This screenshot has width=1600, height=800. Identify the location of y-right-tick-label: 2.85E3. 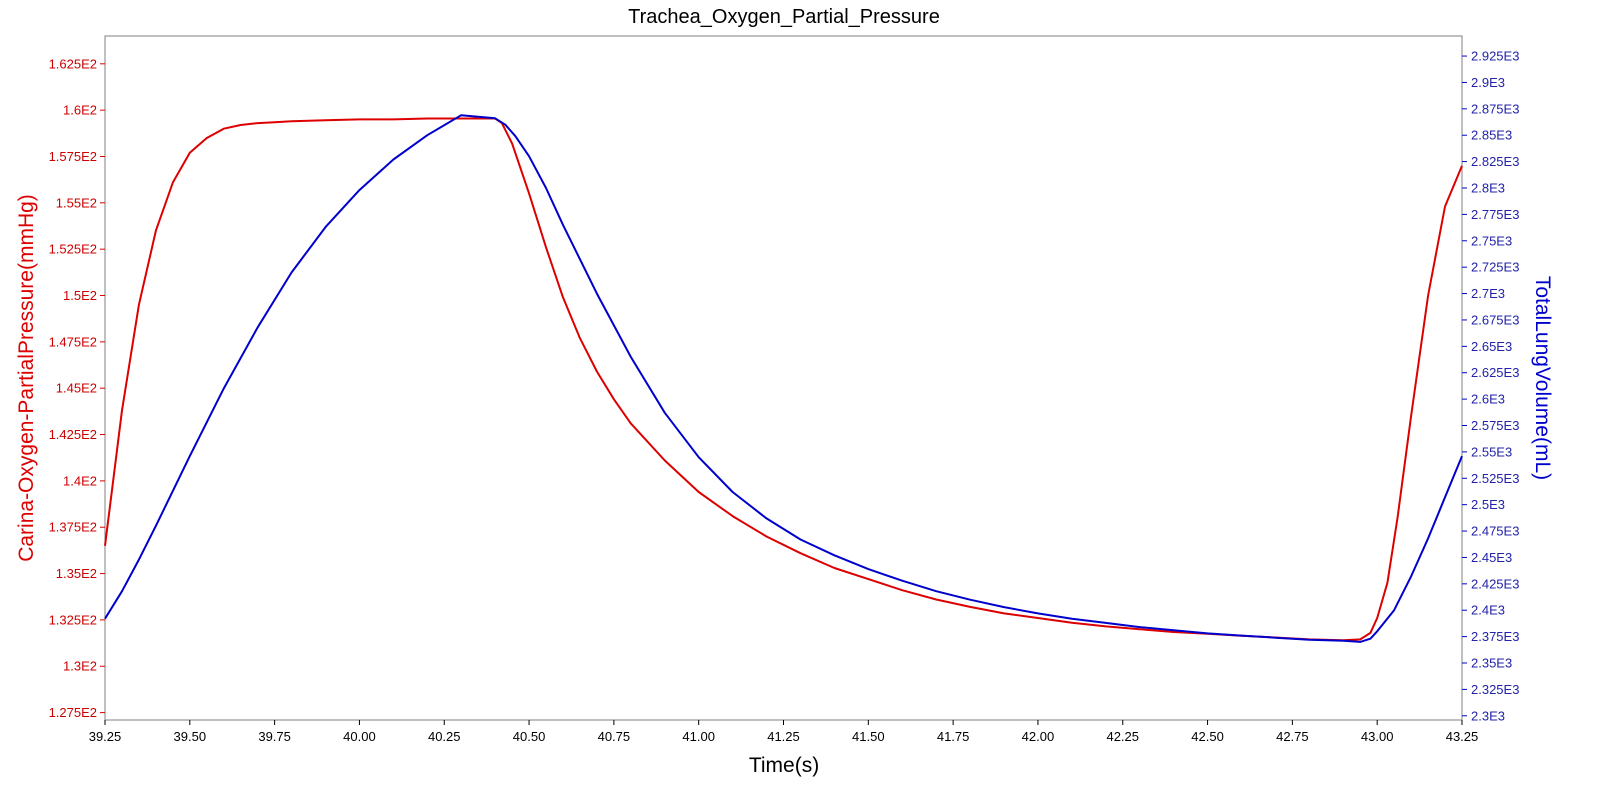
(1491, 135).